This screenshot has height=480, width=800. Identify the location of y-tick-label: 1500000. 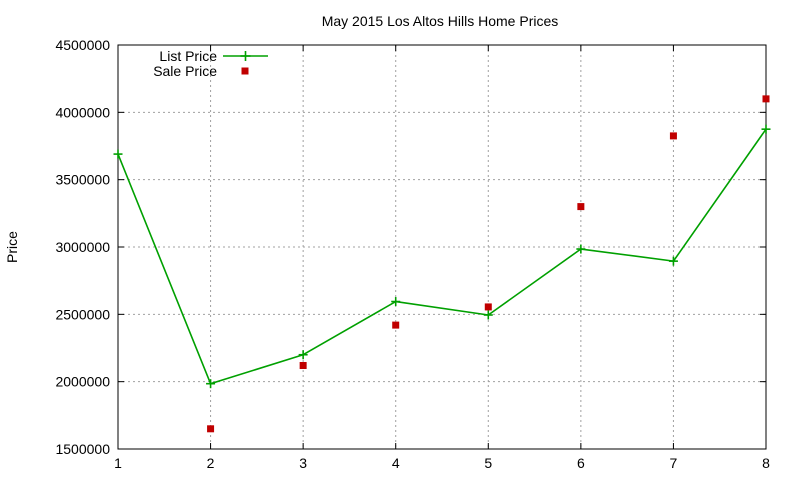
(82, 449).